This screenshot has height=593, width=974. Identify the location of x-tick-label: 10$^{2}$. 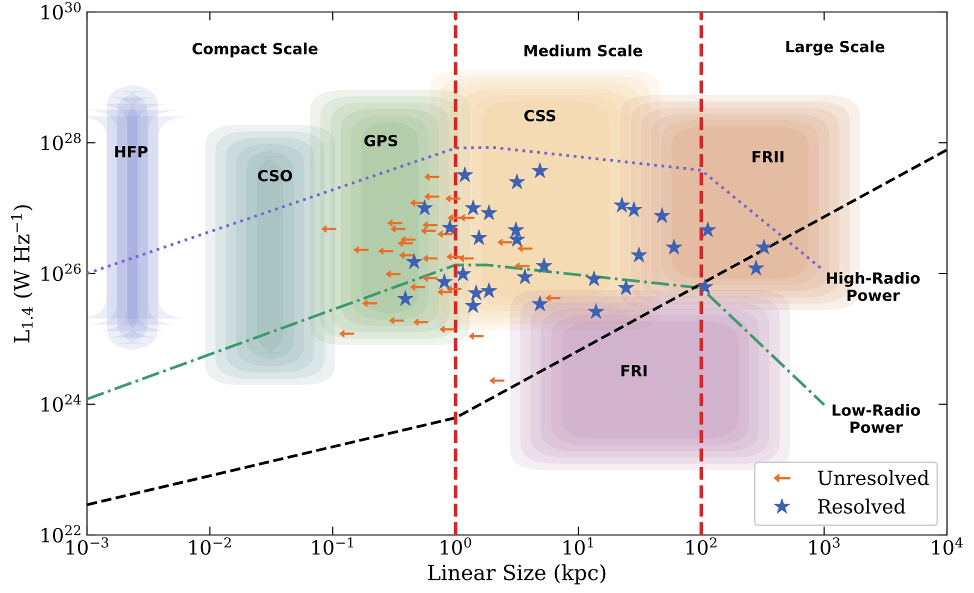
(701, 546).